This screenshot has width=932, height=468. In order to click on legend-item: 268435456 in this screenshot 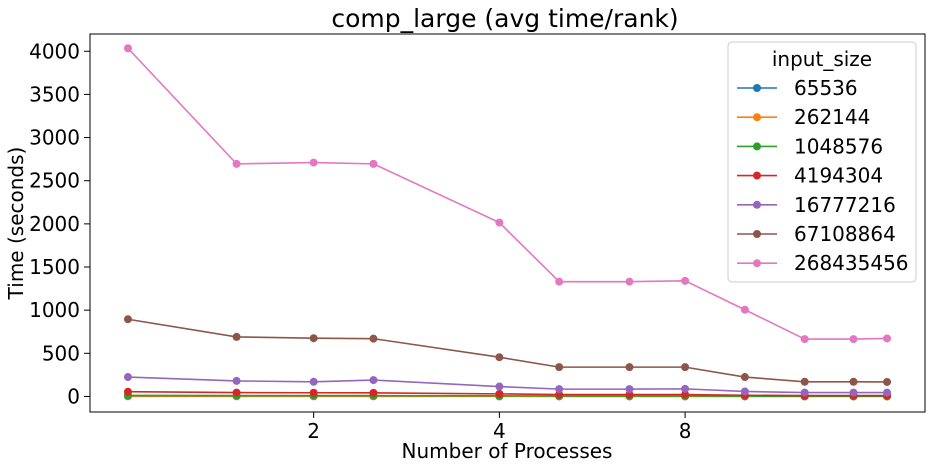, I will do `click(823, 263)`.